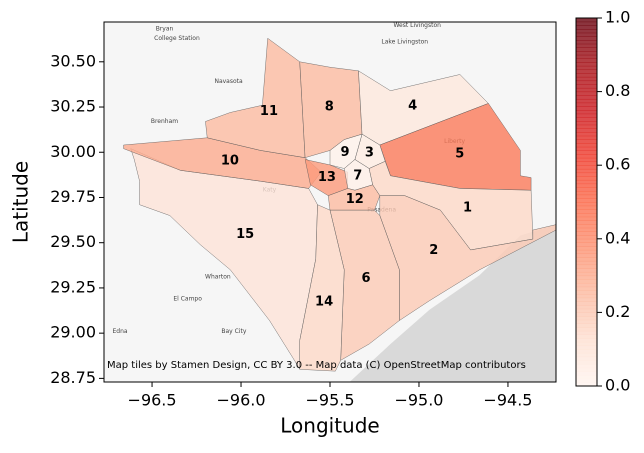  Describe the element at coordinates (73, 332) in the screenshot. I see `y-tick-label: 29.00` at that location.